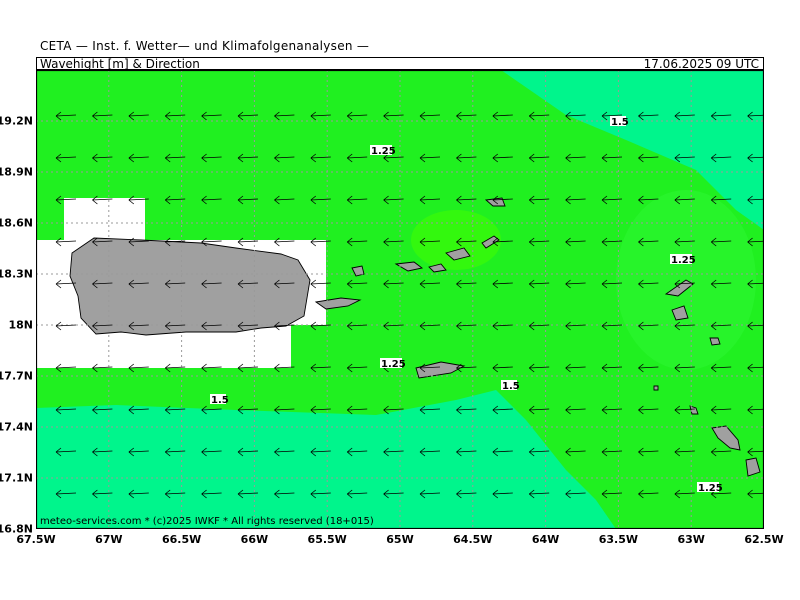 This screenshot has width=800, height=600. Describe the element at coordinates (764, 539) in the screenshot. I see `x-tick-label: 62.5W` at that location.